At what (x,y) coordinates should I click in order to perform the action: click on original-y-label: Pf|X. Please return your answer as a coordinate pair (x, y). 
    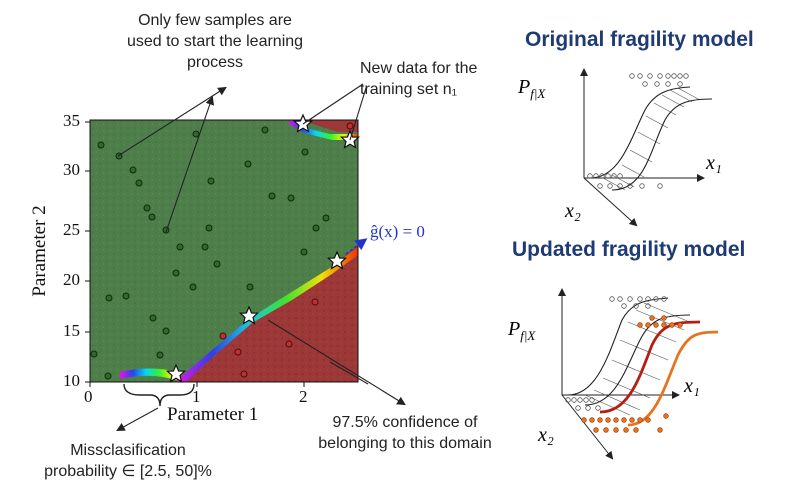
    Looking at the image, I should click on (531, 89).